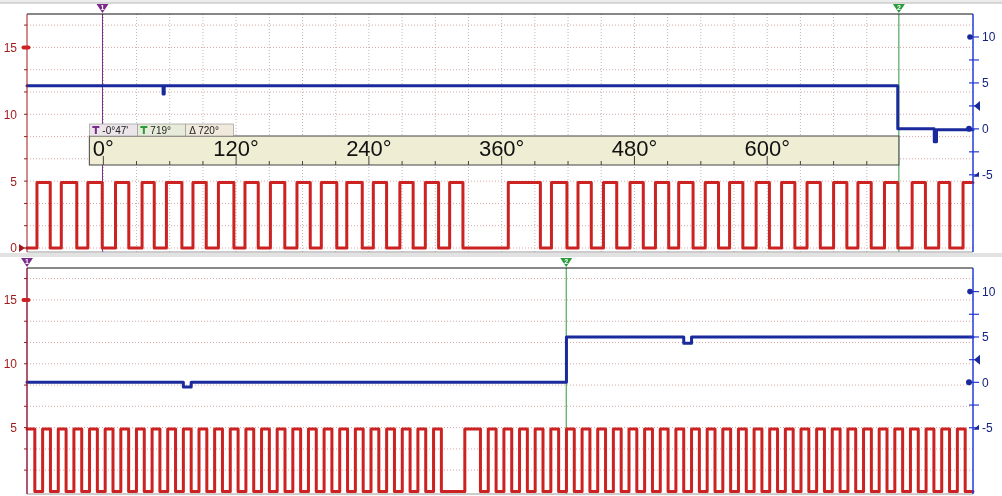 Image resolution: width=1002 pixels, height=496 pixels. Describe the element at coordinates (634, 148) in the screenshot. I see `x-tick-label: 480°` at that location.